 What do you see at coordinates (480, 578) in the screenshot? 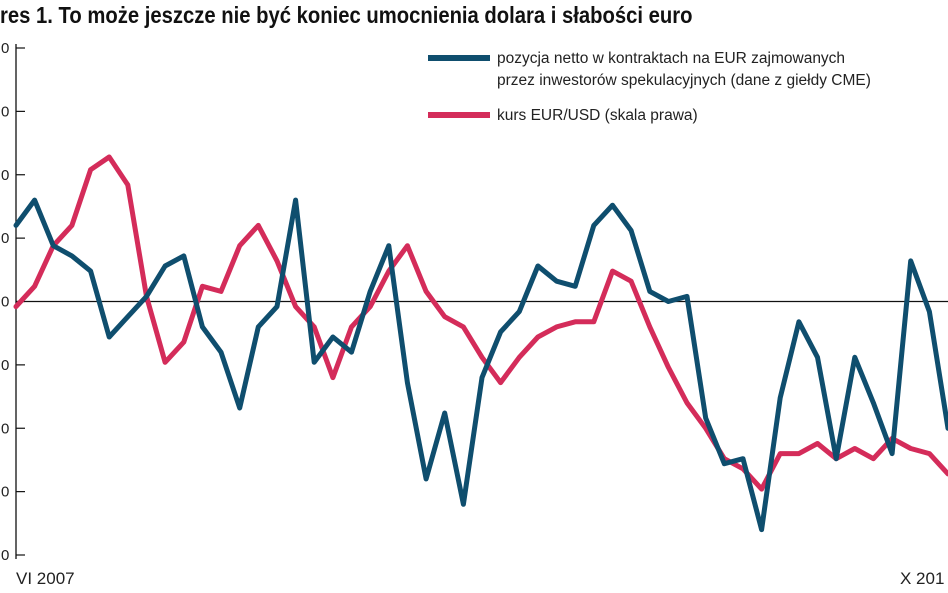
I see `x-axis-tick-labels: VI 2007 X 201` at bounding box center [480, 578].